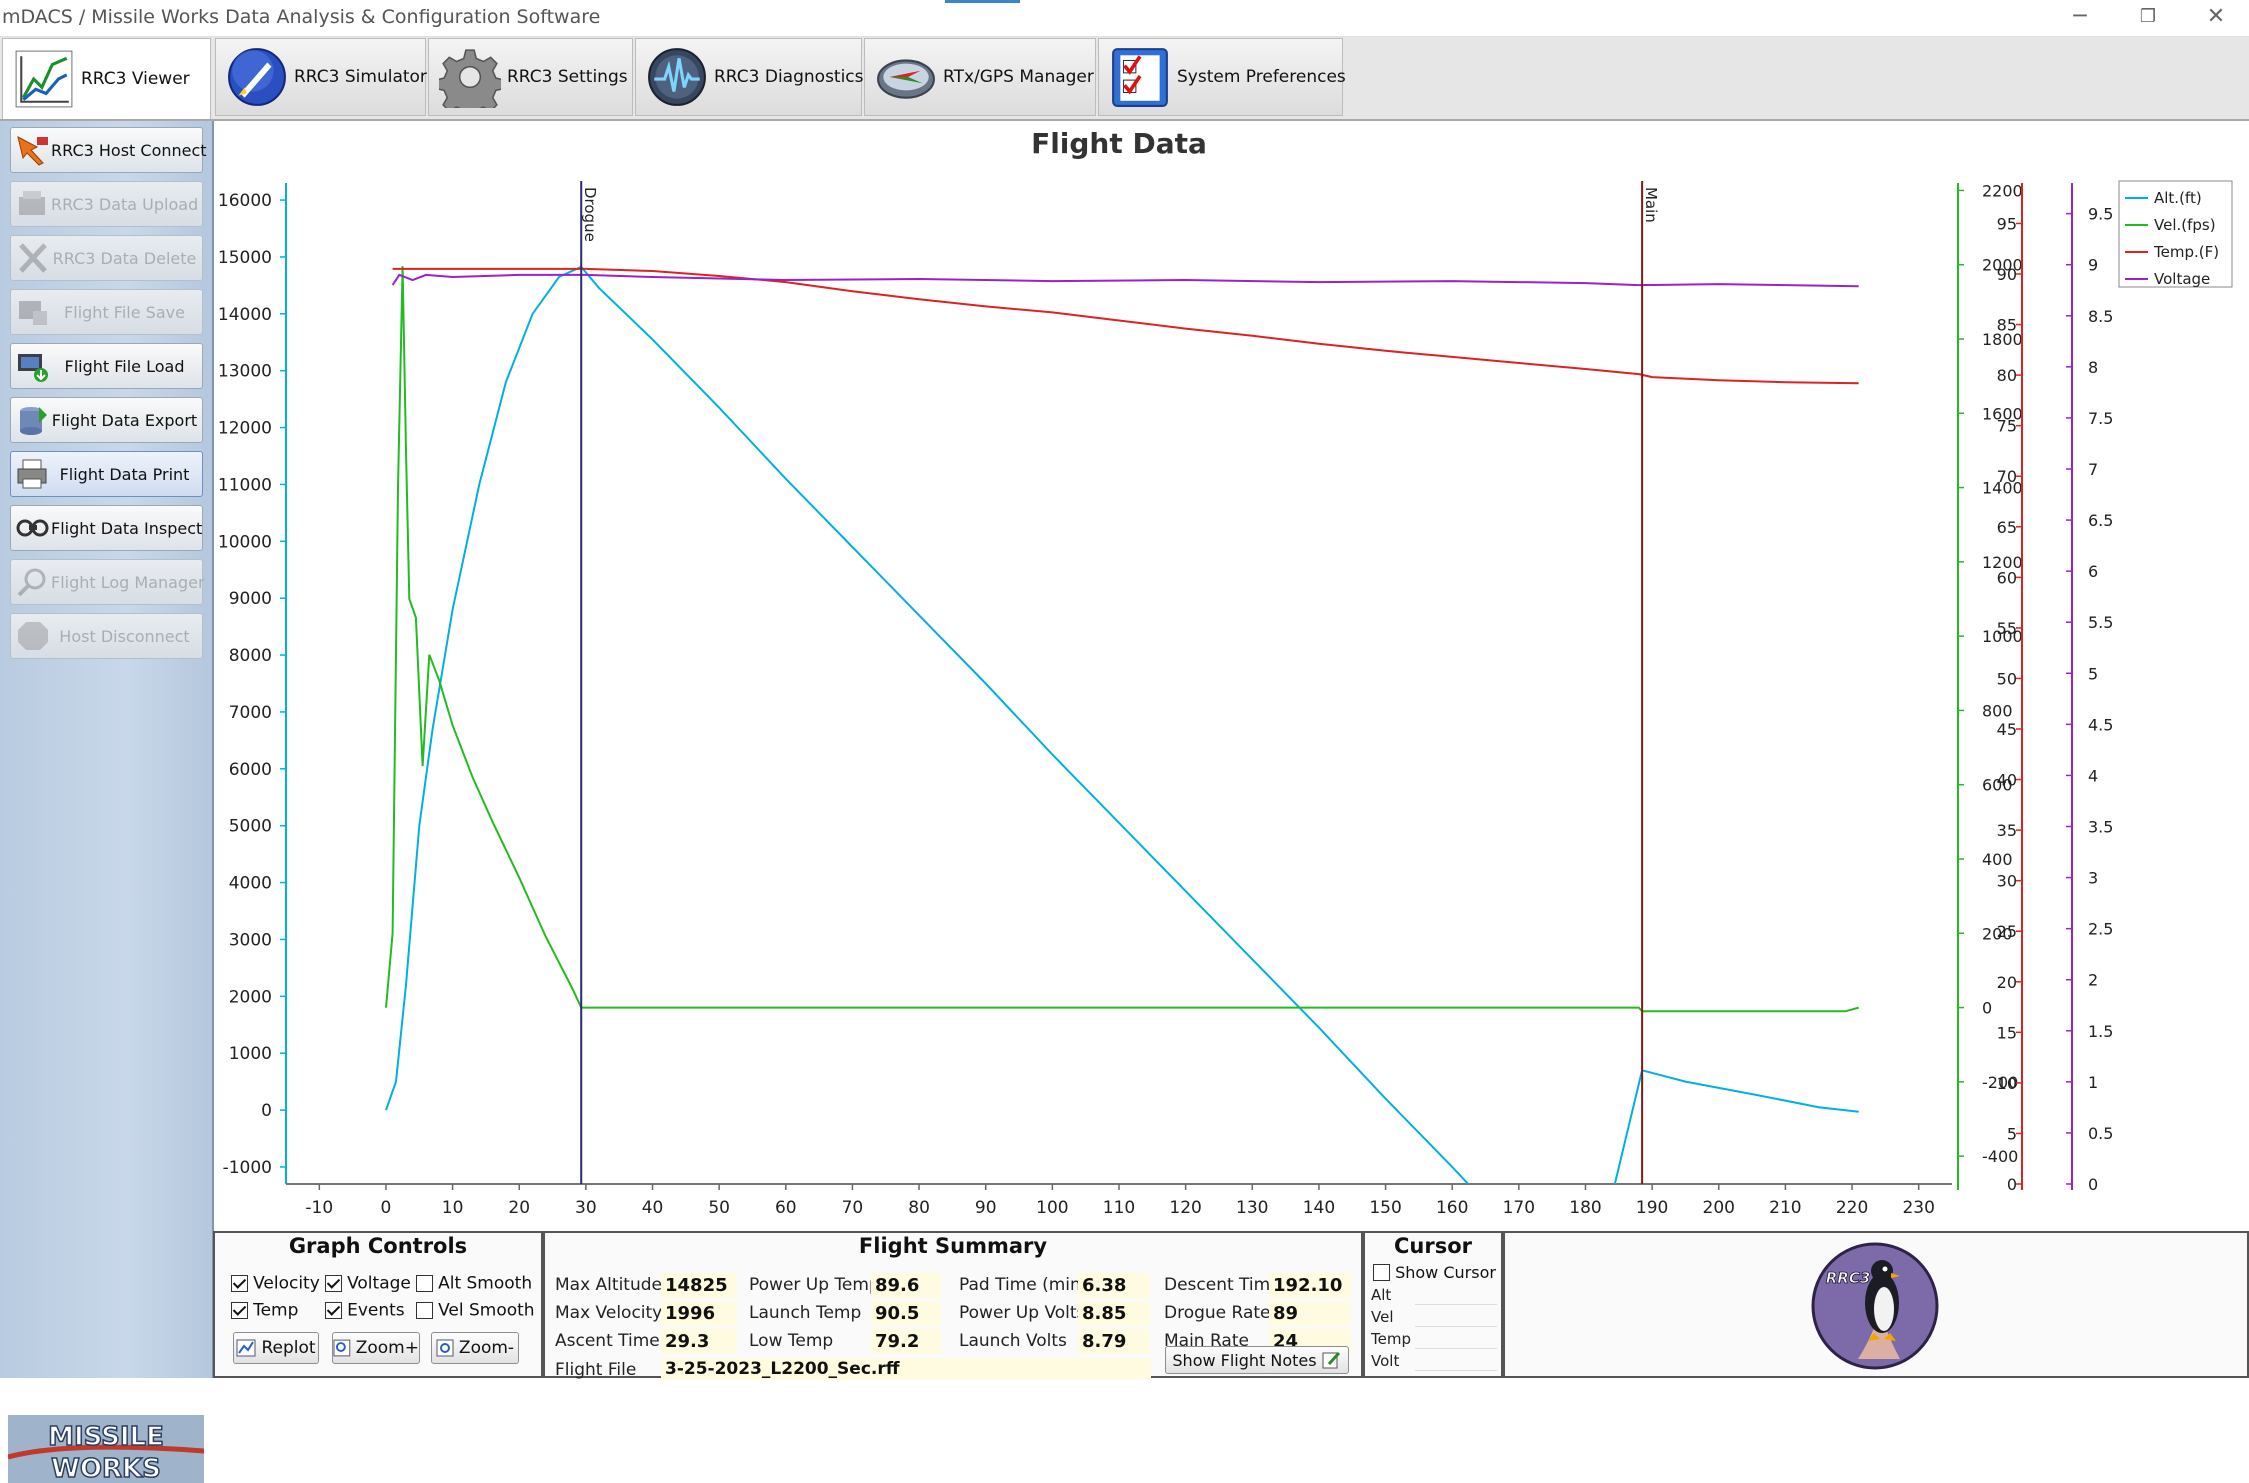 This screenshot has height=1483, width=2249. I want to click on voltage-tick-label: 4, so click(2093, 775).